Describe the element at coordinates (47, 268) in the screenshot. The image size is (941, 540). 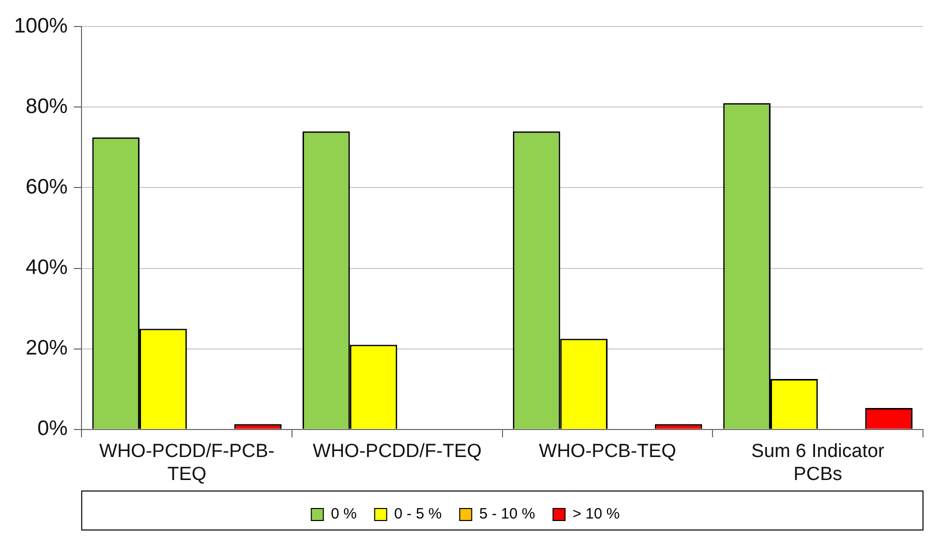
I see `y-tick-label: 40%` at that location.